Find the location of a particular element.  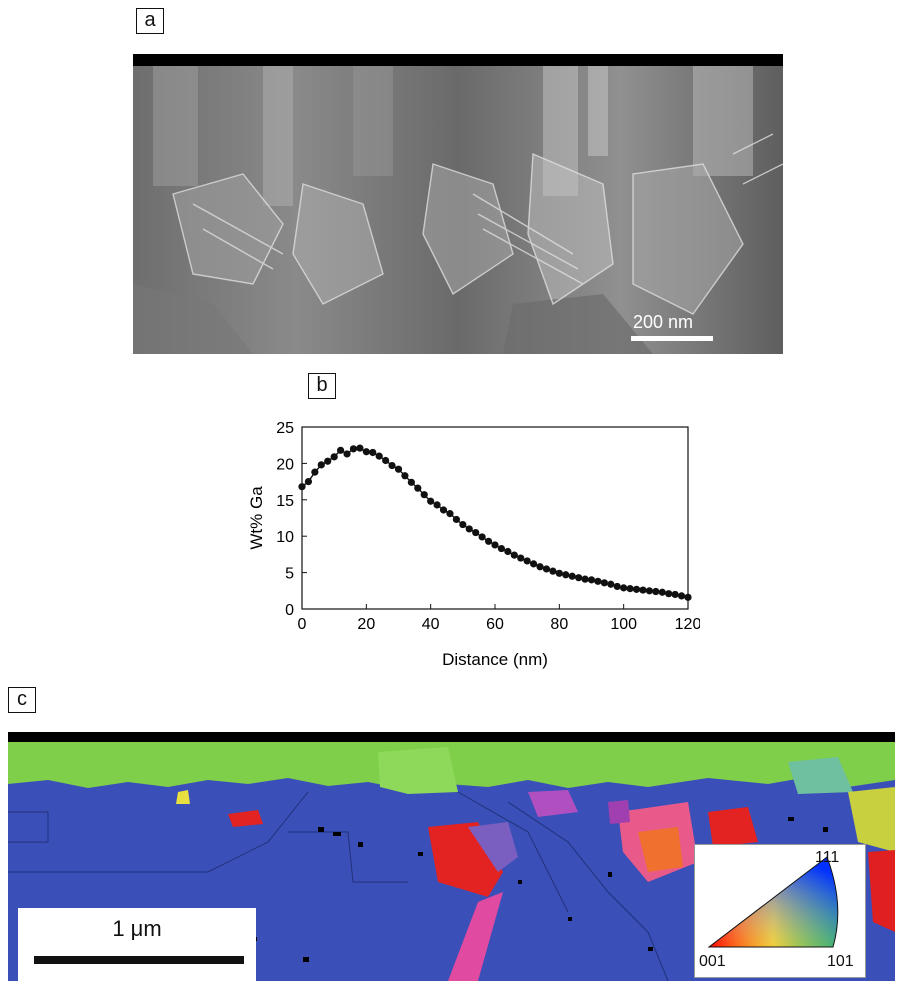

x-tick-label: 60 is located at coordinates (495, 624).